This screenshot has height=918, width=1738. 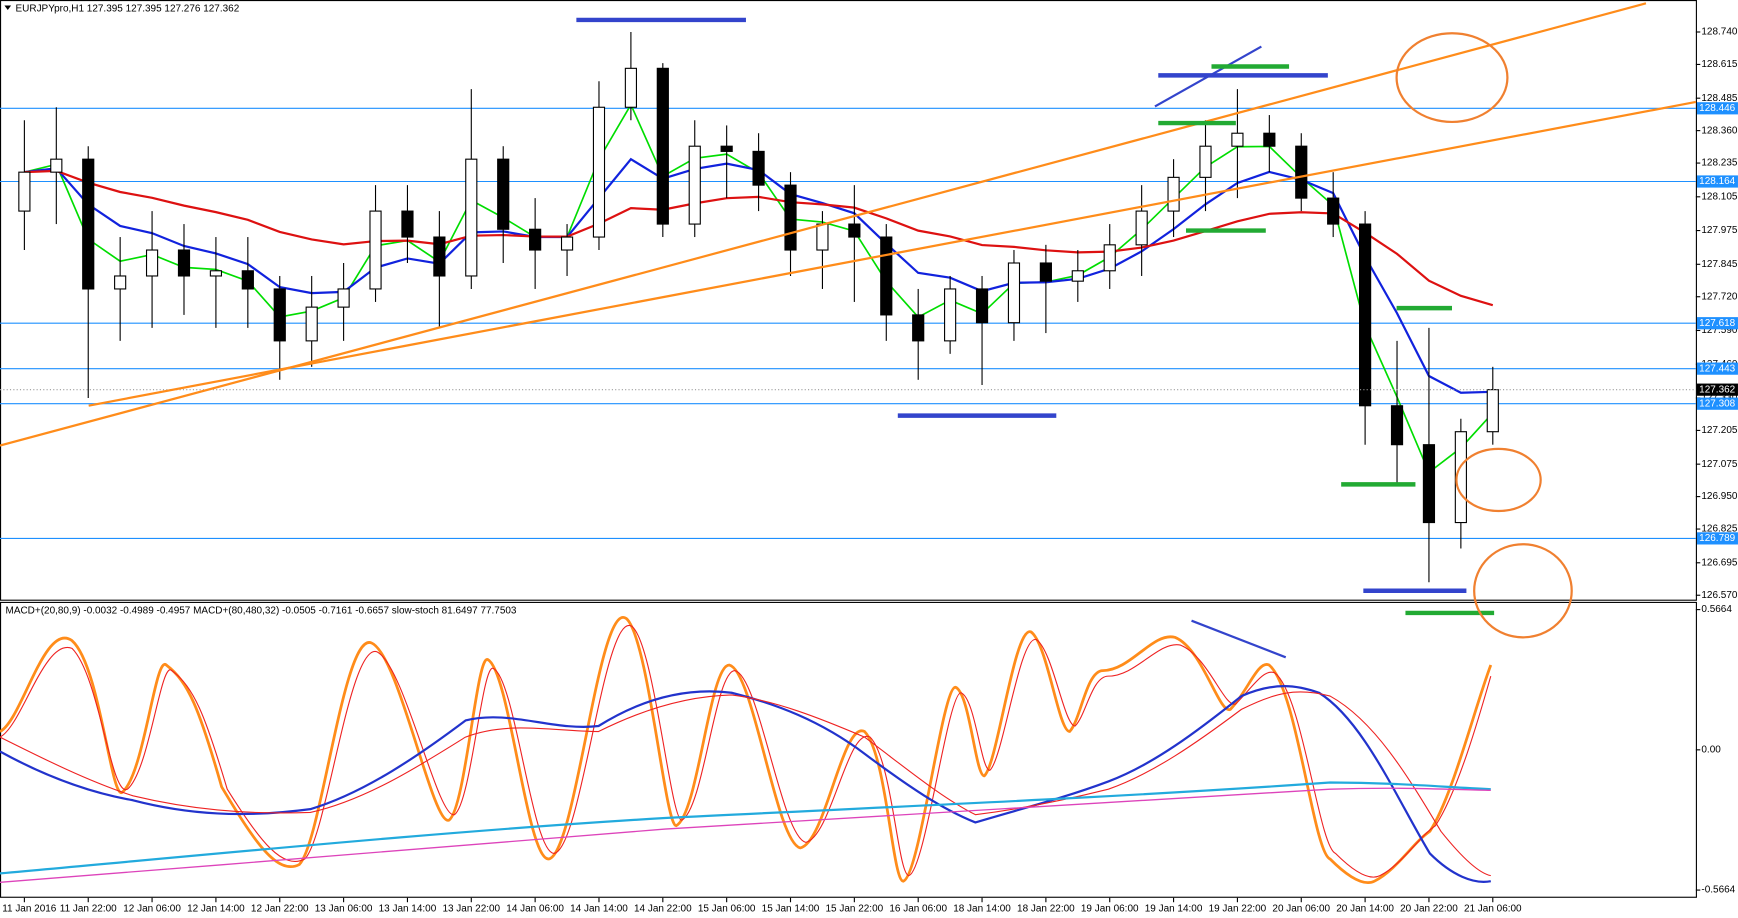 What do you see at coordinates (29, 909) in the screenshot?
I see `x-tick-label: 11 Jan 2016` at bounding box center [29, 909].